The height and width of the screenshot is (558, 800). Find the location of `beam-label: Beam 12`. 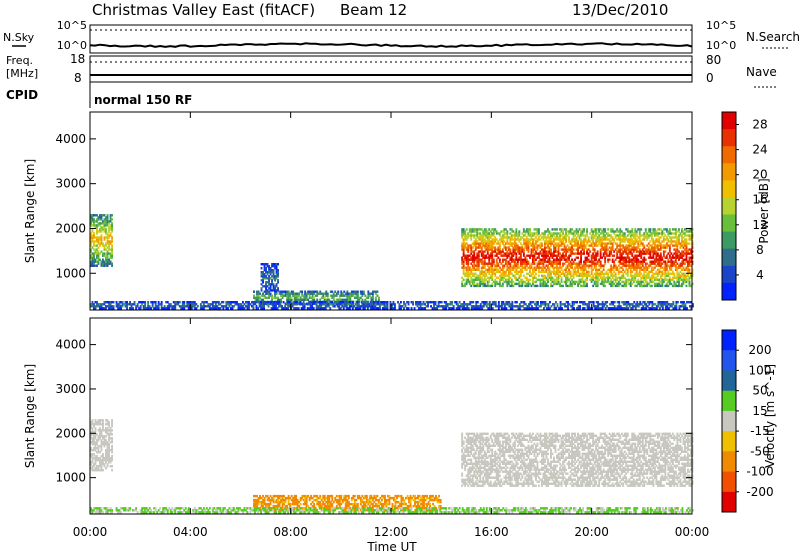

beam-label: Beam 12 is located at coordinates (373, 10).